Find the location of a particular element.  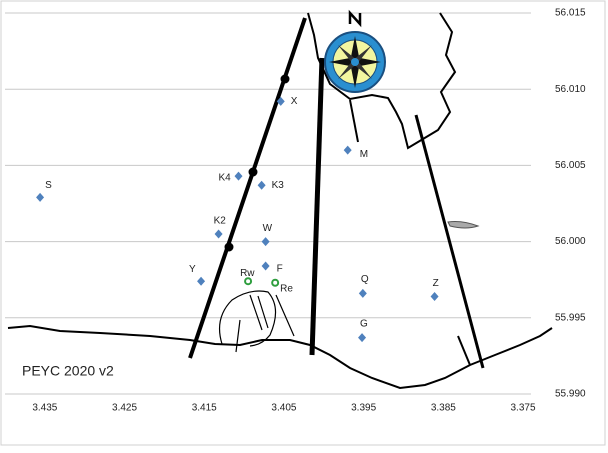

point-label: X is located at coordinates (294, 101).